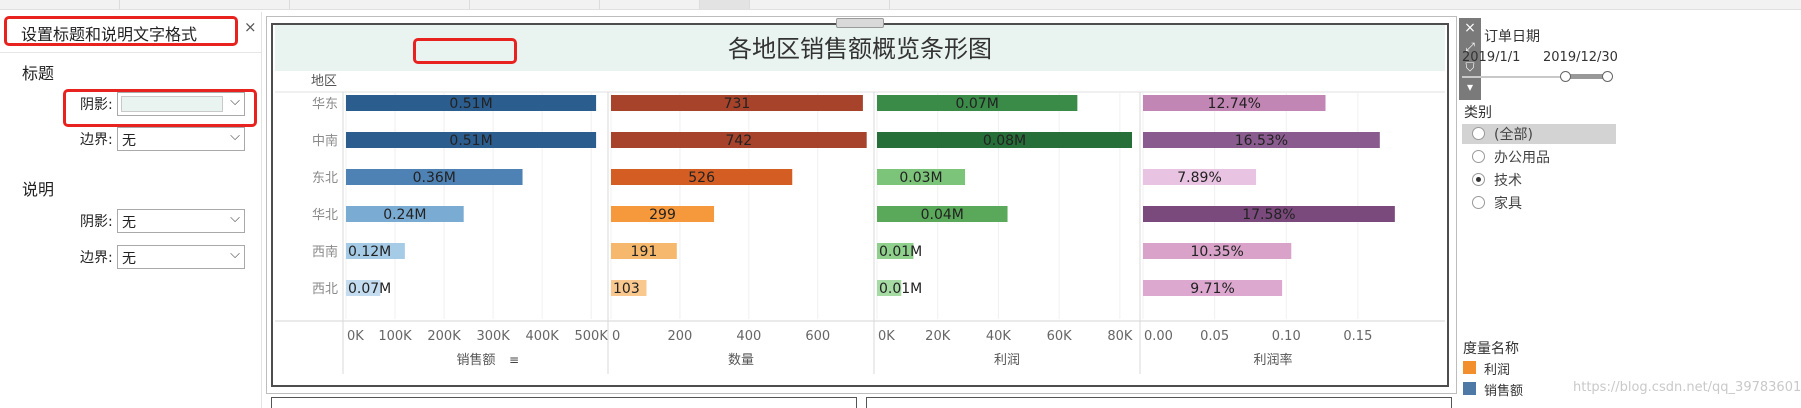 This screenshot has height=408, width=1801. I want to click on date-slider-range, so click(1585, 76).